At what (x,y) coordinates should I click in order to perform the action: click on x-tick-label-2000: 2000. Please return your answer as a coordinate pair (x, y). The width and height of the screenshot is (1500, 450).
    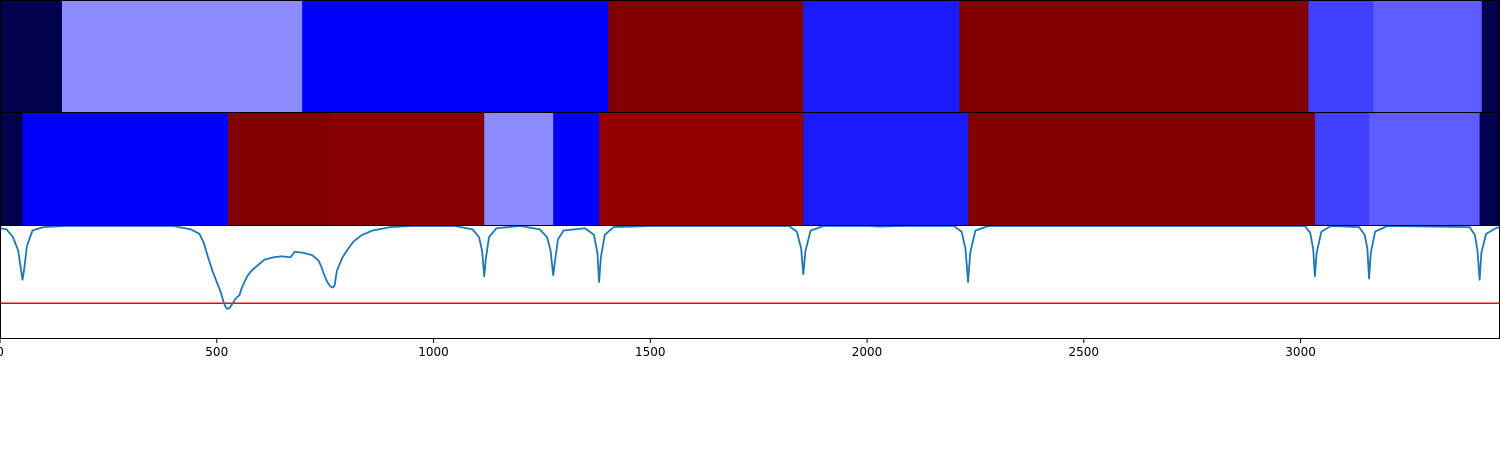
    Looking at the image, I should click on (867, 352).